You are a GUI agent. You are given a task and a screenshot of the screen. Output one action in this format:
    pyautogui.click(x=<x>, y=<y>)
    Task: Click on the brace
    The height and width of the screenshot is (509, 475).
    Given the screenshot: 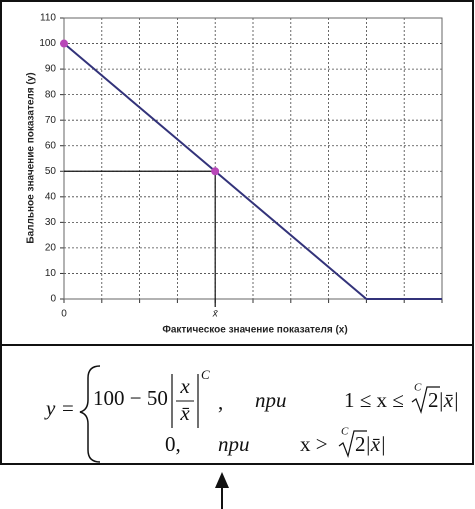 What is the action you would take?
    pyautogui.click(x=90, y=414)
    